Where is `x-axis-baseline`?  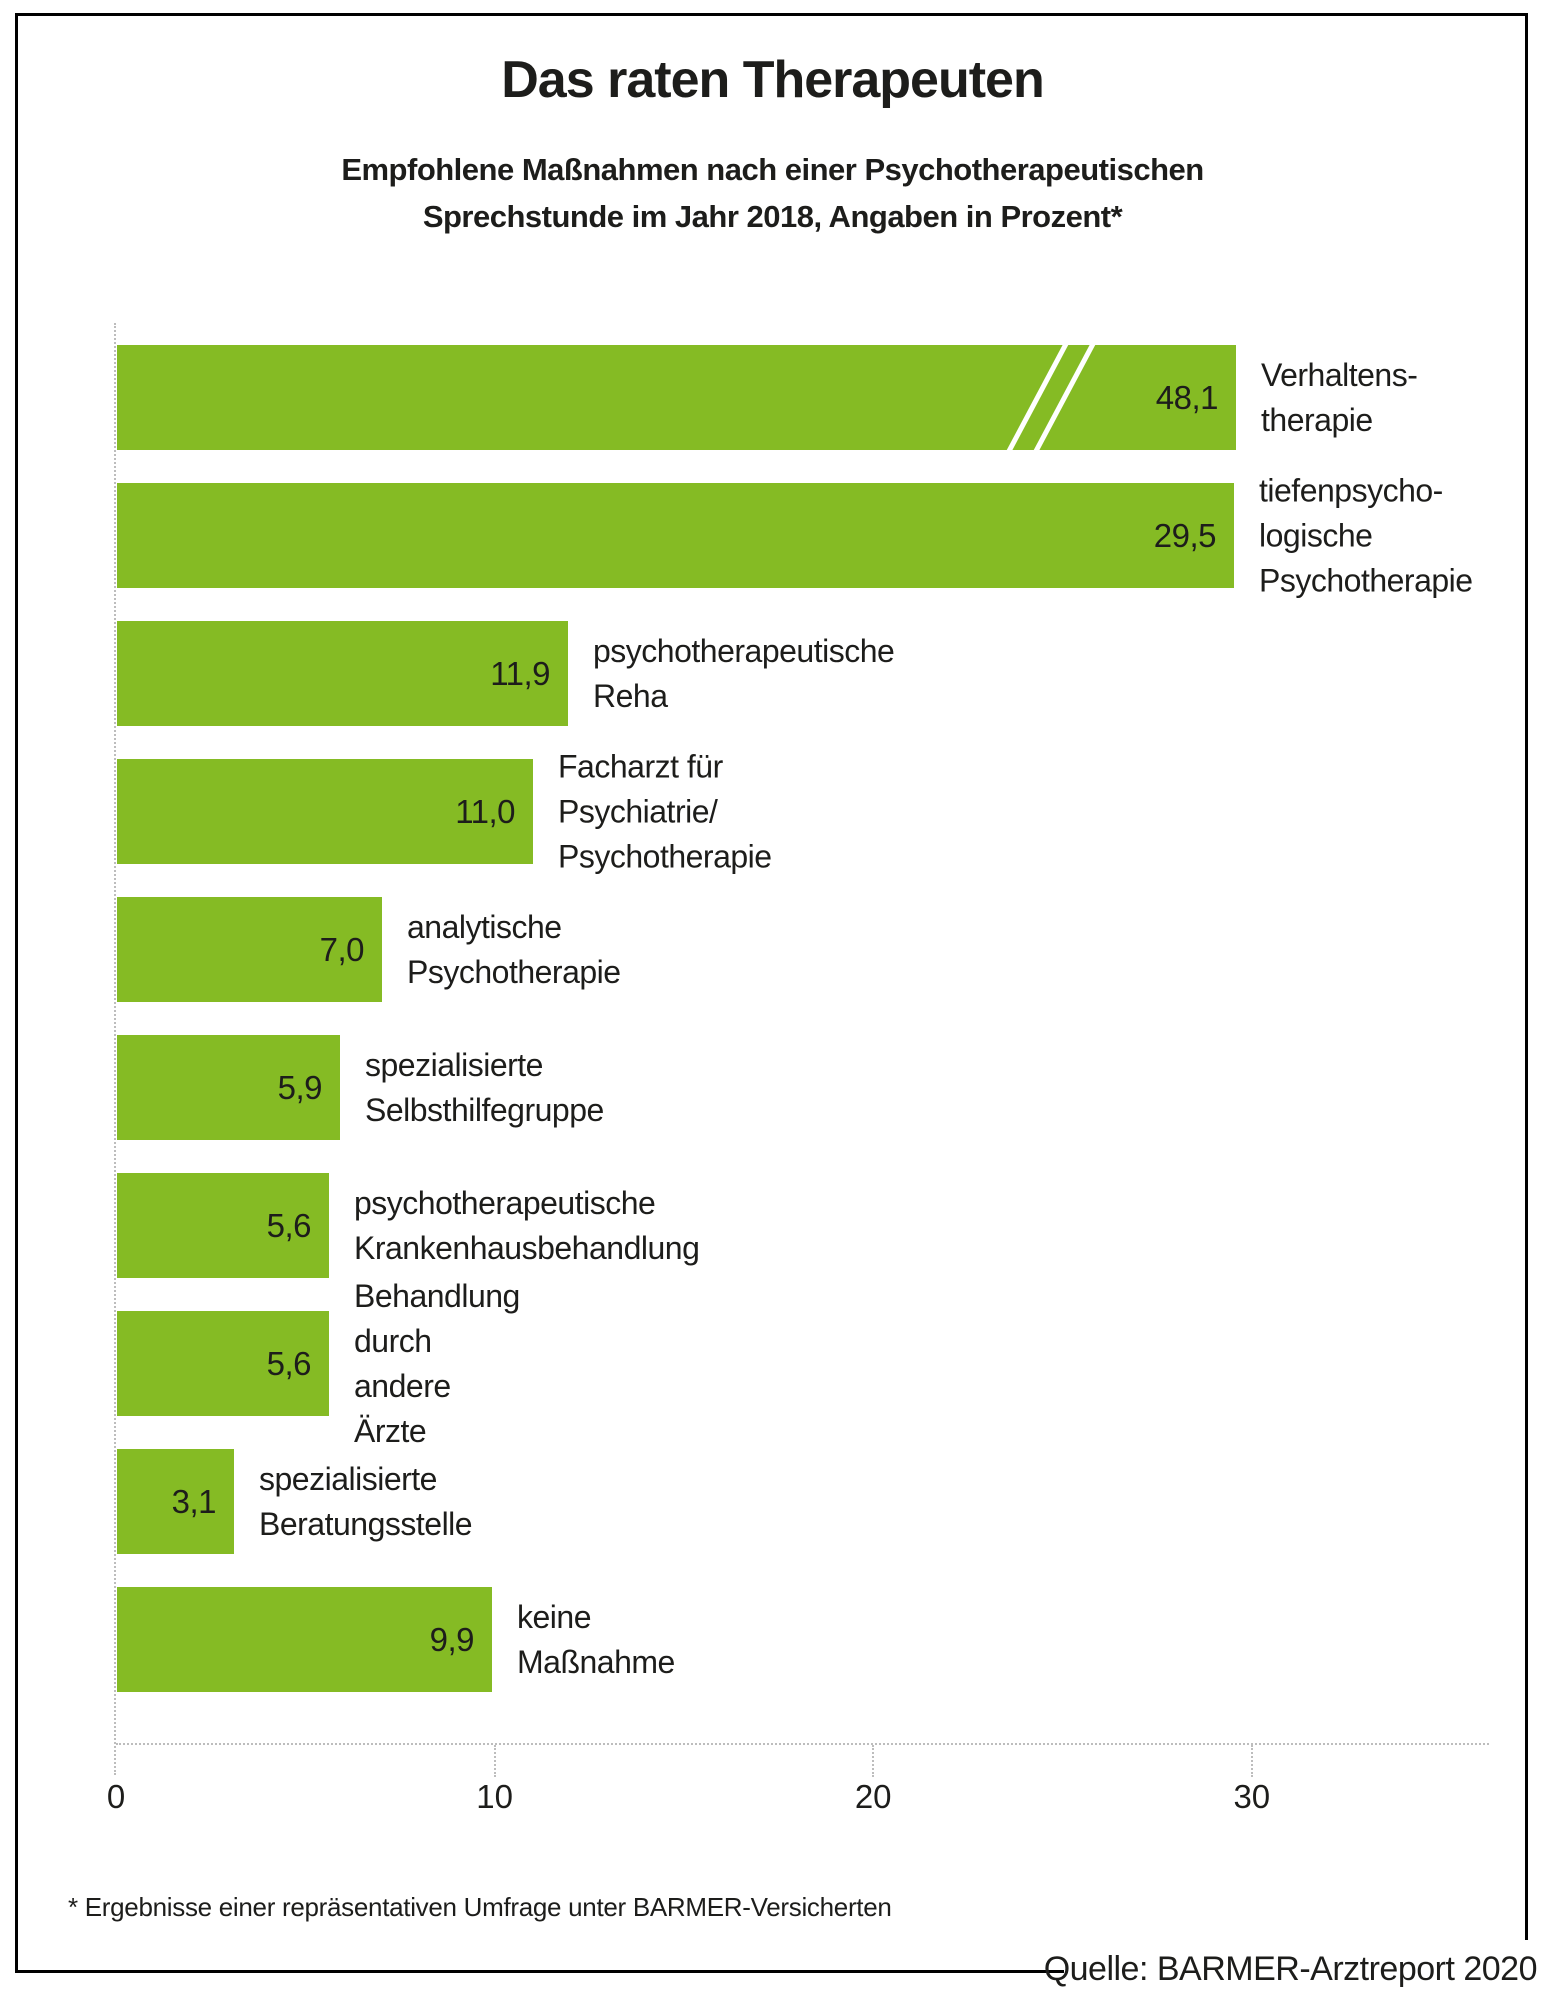
x-axis-baseline is located at coordinates (802, 1744).